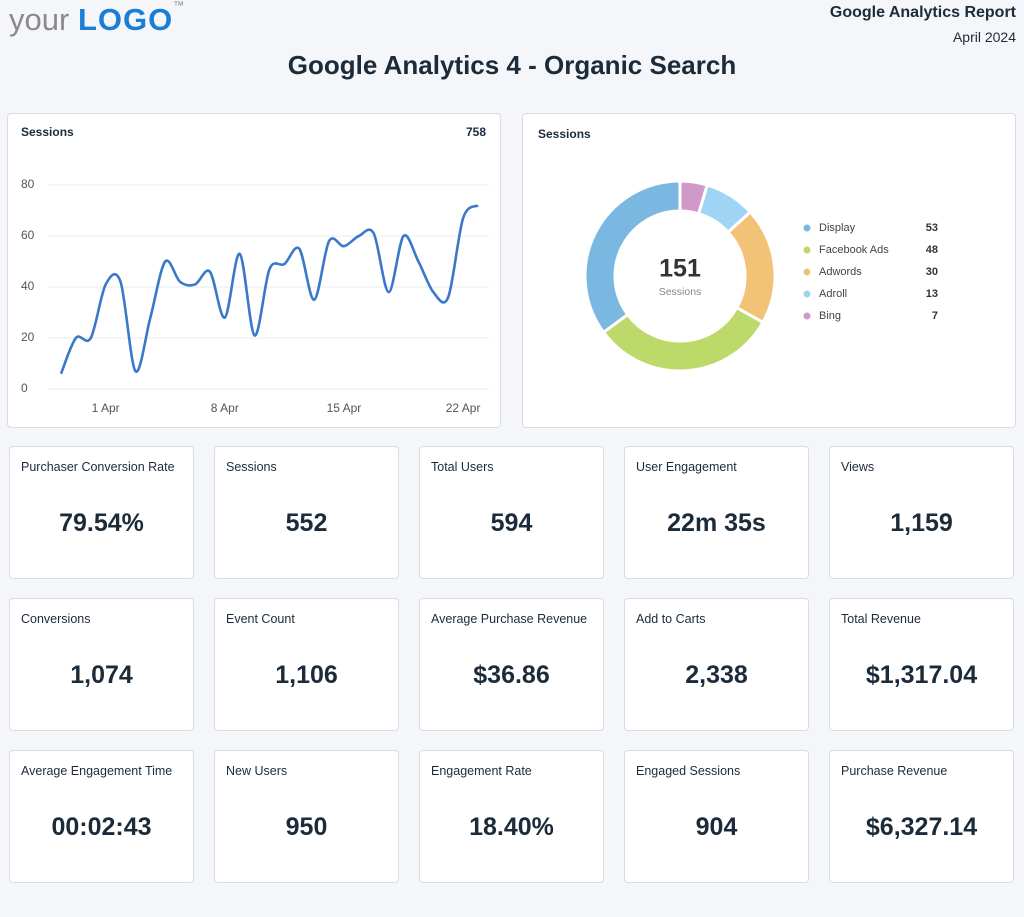  What do you see at coordinates (257, 771) in the screenshot?
I see `kpi-label: New Users` at bounding box center [257, 771].